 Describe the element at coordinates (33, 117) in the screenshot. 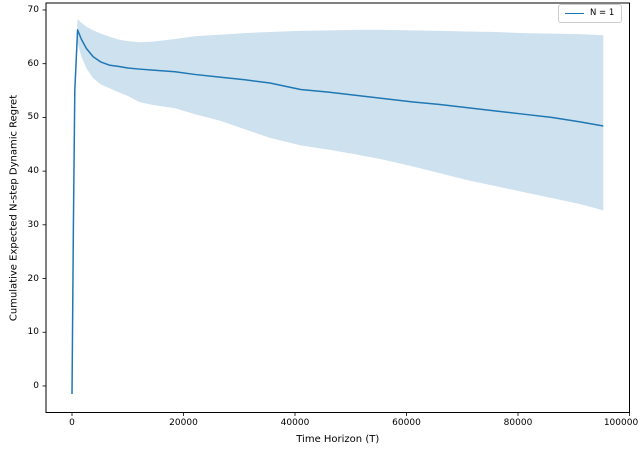

I see `y-tick-label: 50` at that location.